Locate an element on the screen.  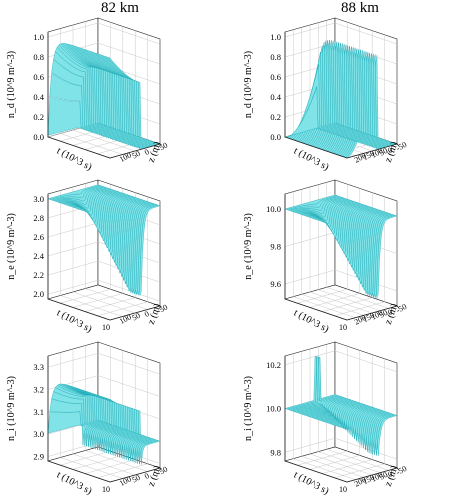
value-tick-label: 2.6 is located at coordinates (38, 237).